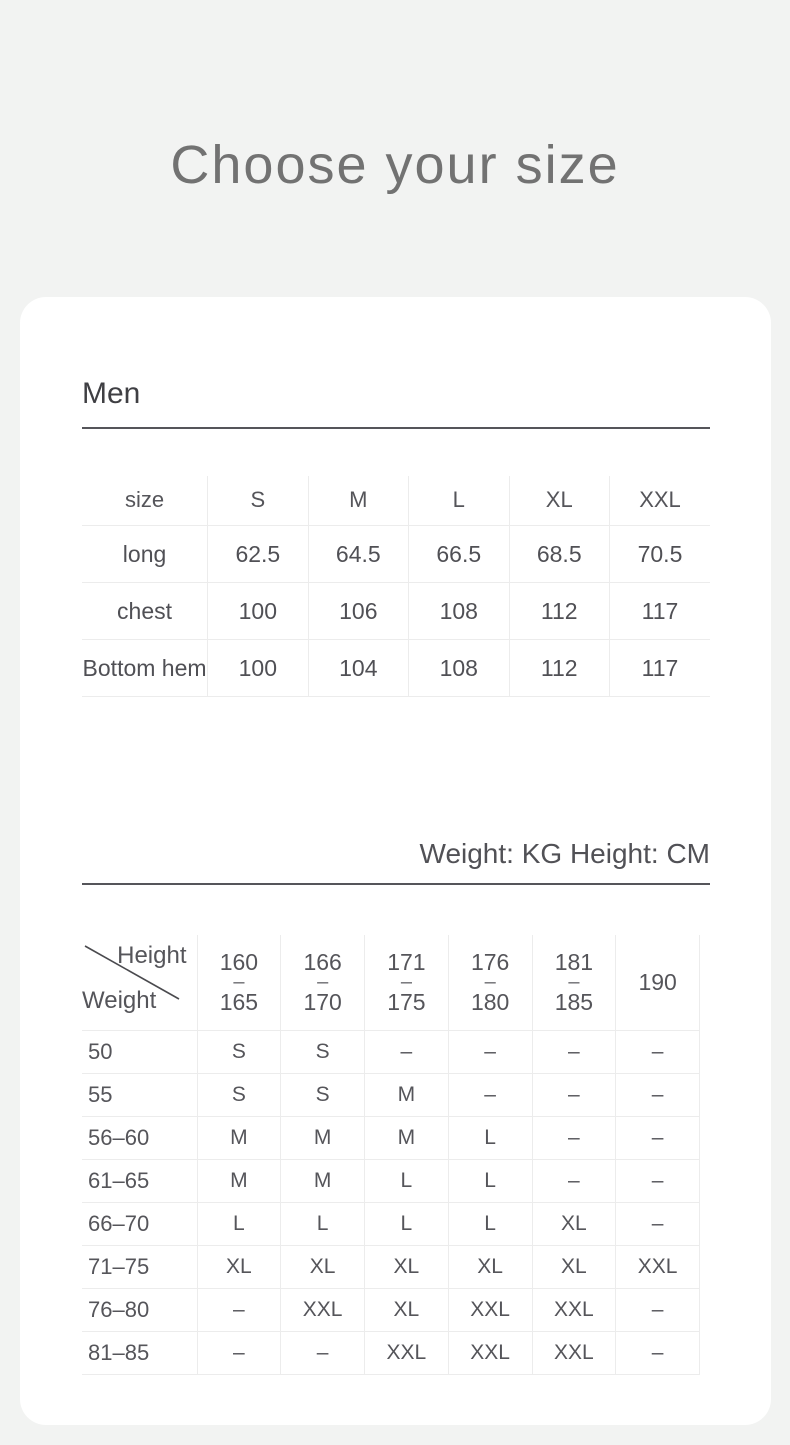  What do you see at coordinates (406, 962) in the screenshot?
I see `range-from: 171` at bounding box center [406, 962].